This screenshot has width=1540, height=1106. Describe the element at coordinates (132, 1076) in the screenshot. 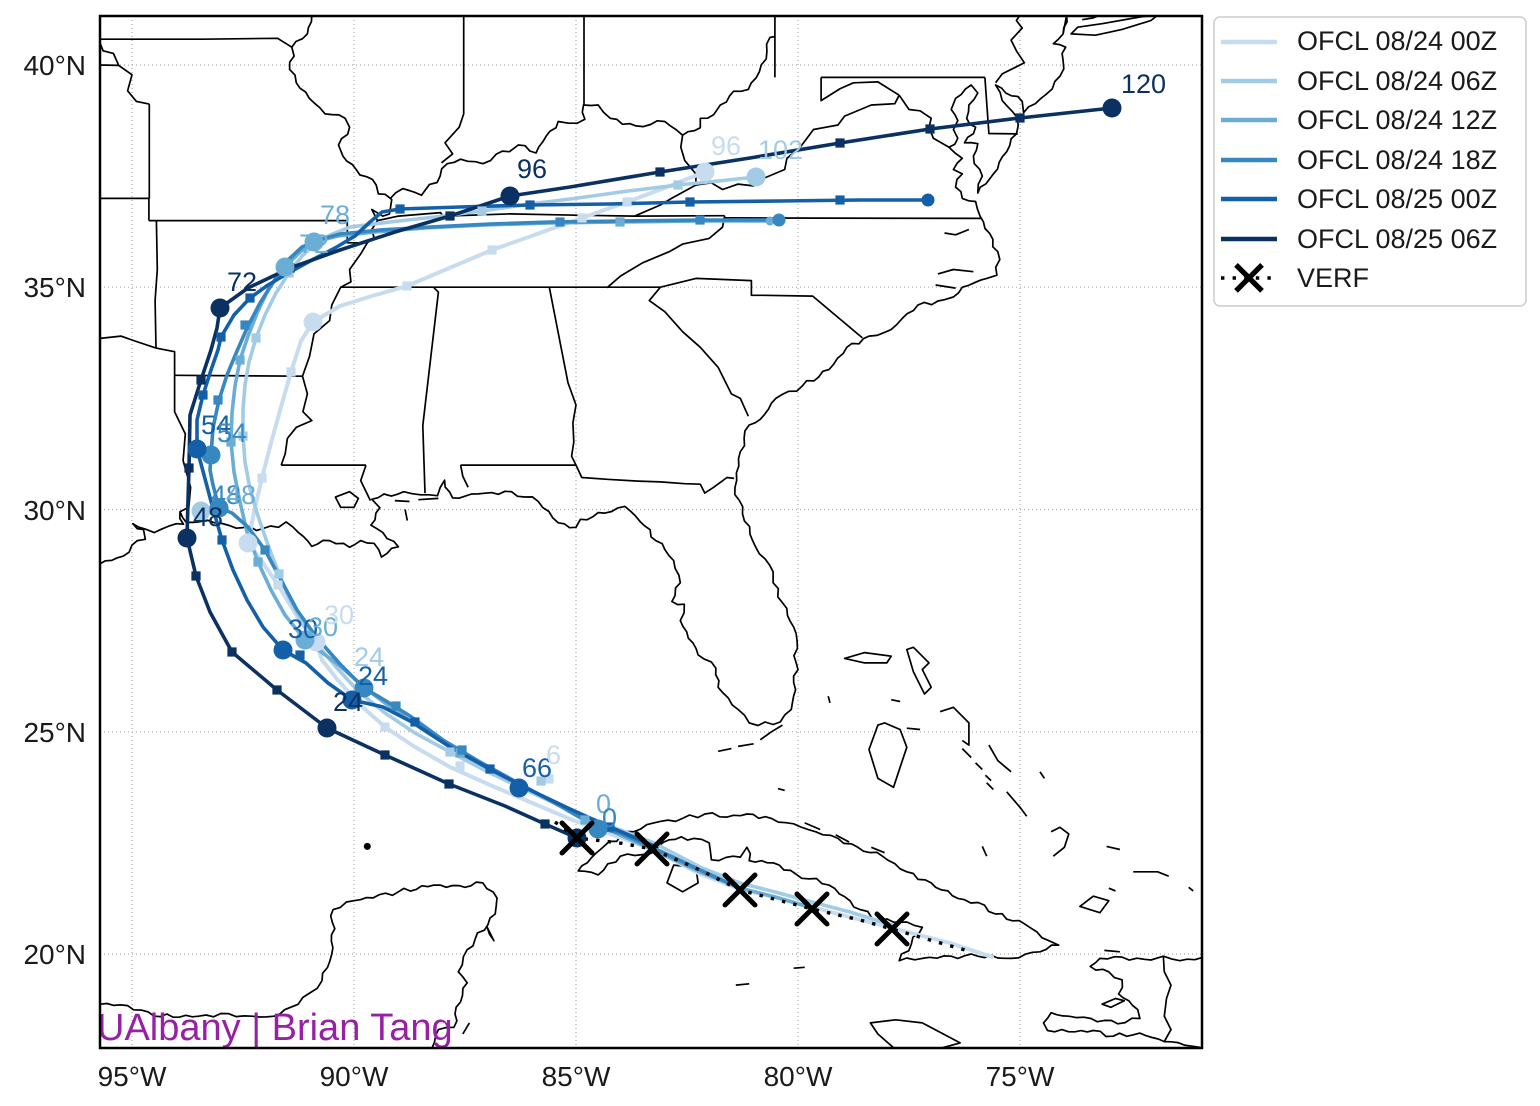

I see `svg-text: 95°W` at that location.